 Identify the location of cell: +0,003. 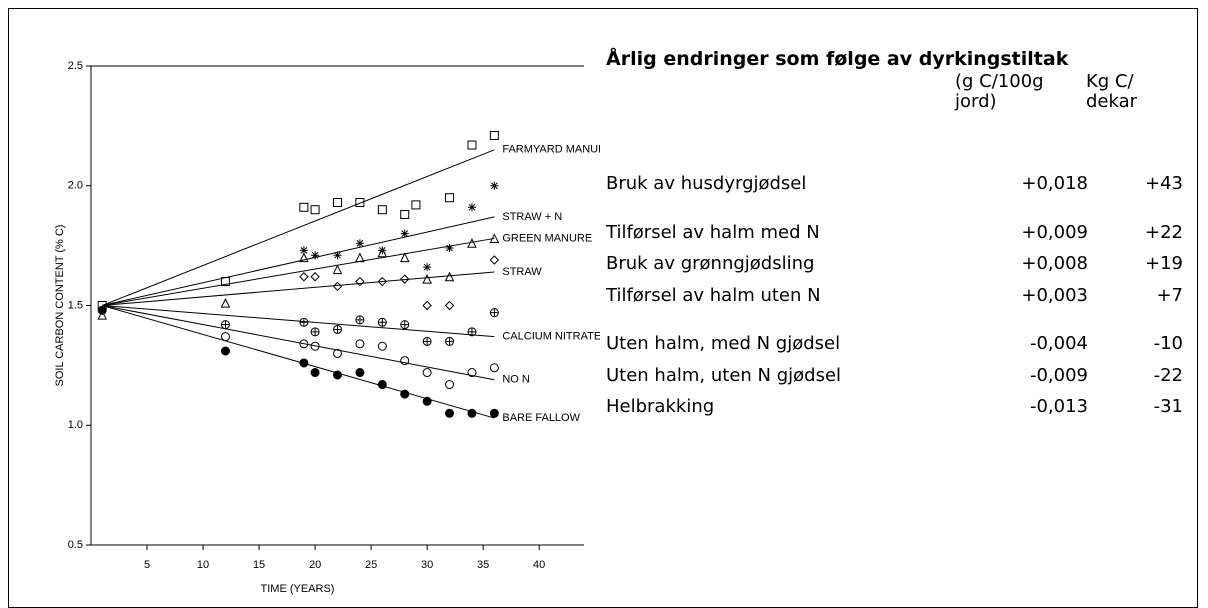
(1054, 295).